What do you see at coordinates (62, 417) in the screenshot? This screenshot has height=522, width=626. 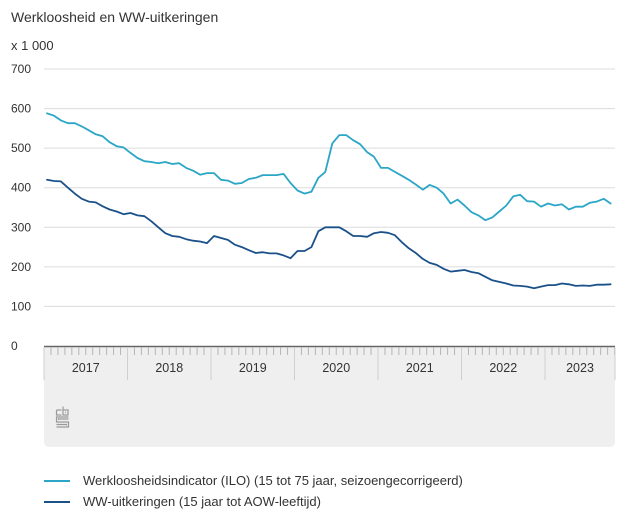 I see `cbs-logo-icon` at bounding box center [62, 417].